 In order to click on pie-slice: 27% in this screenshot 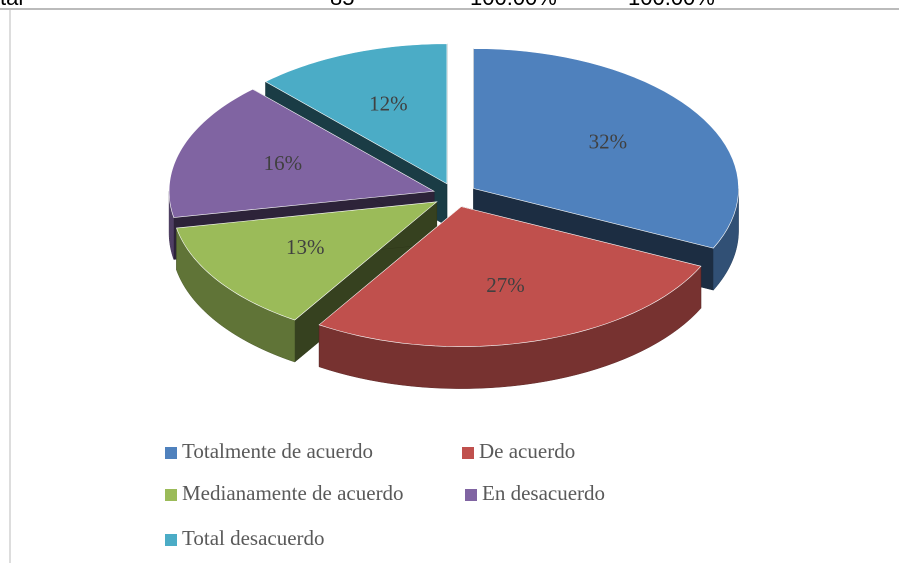, I will do `click(510, 297)`.